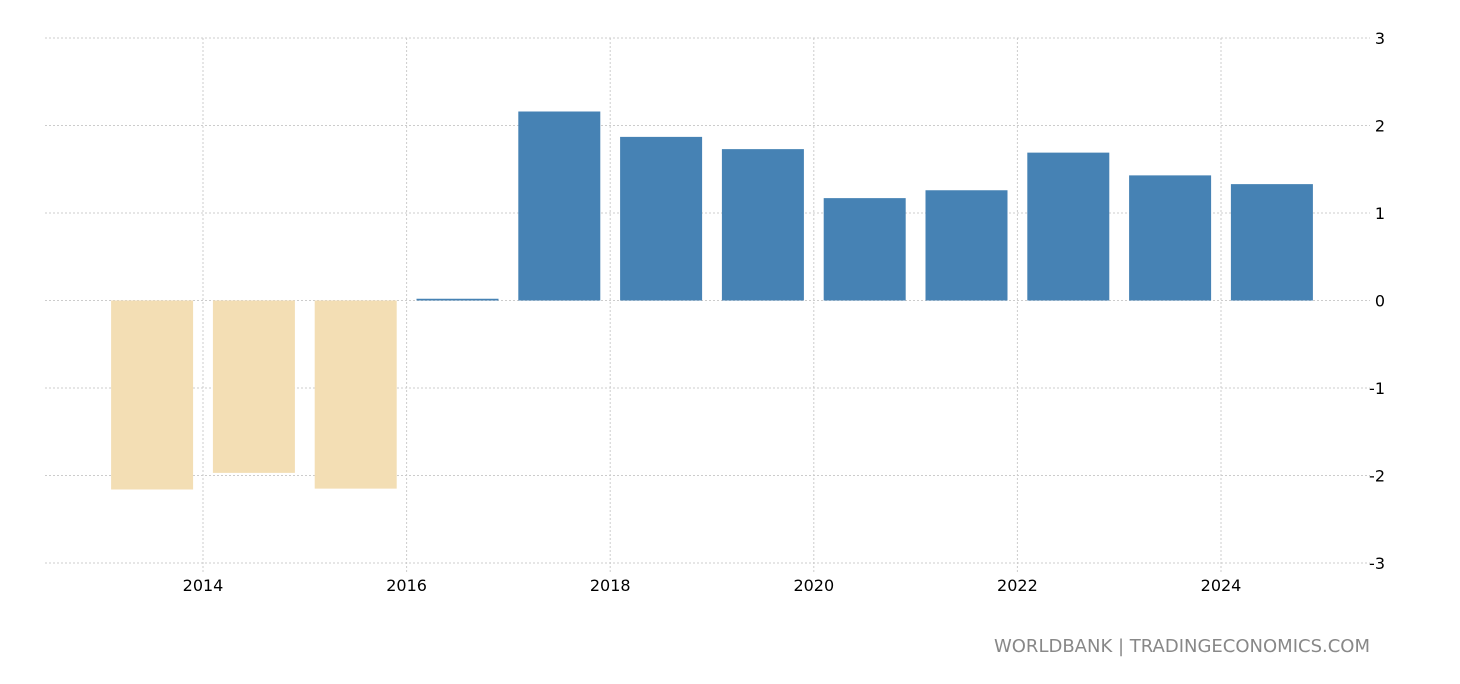 This screenshot has width=1460, height=684. What do you see at coordinates (813, 585) in the screenshot?
I see `x-tick-label: 2020` at bounding box center [813, 585].